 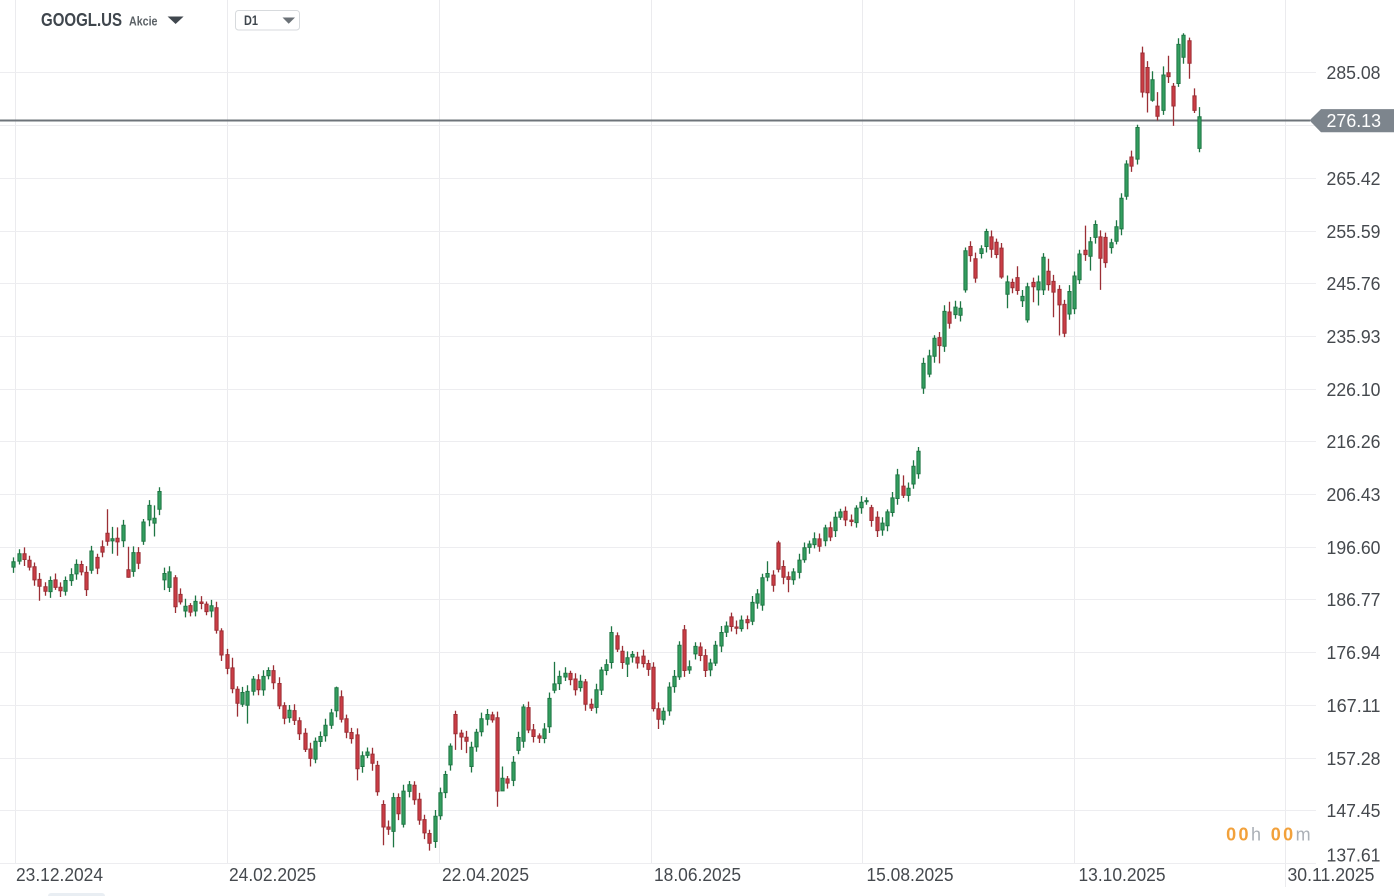 What do you see at coordinates (1354, 548) in the screenshot?
I see `svg-text: 196.60` at bounding box center [1354, 548].